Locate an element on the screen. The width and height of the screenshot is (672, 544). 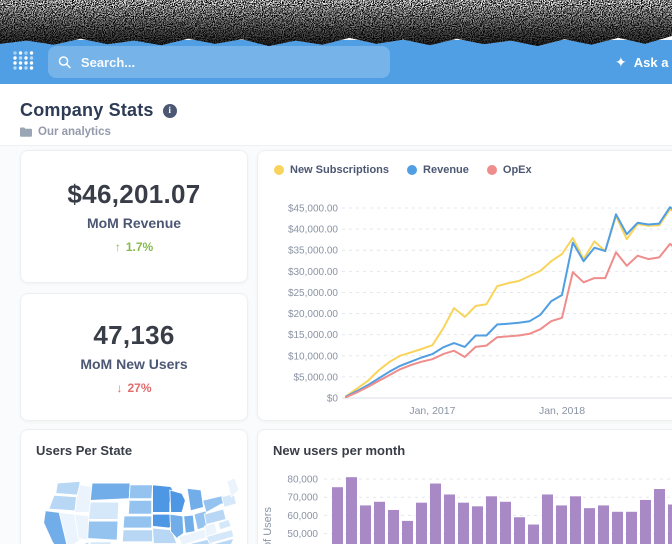
metabase-logo-icon is located at coordinates (24, 62).